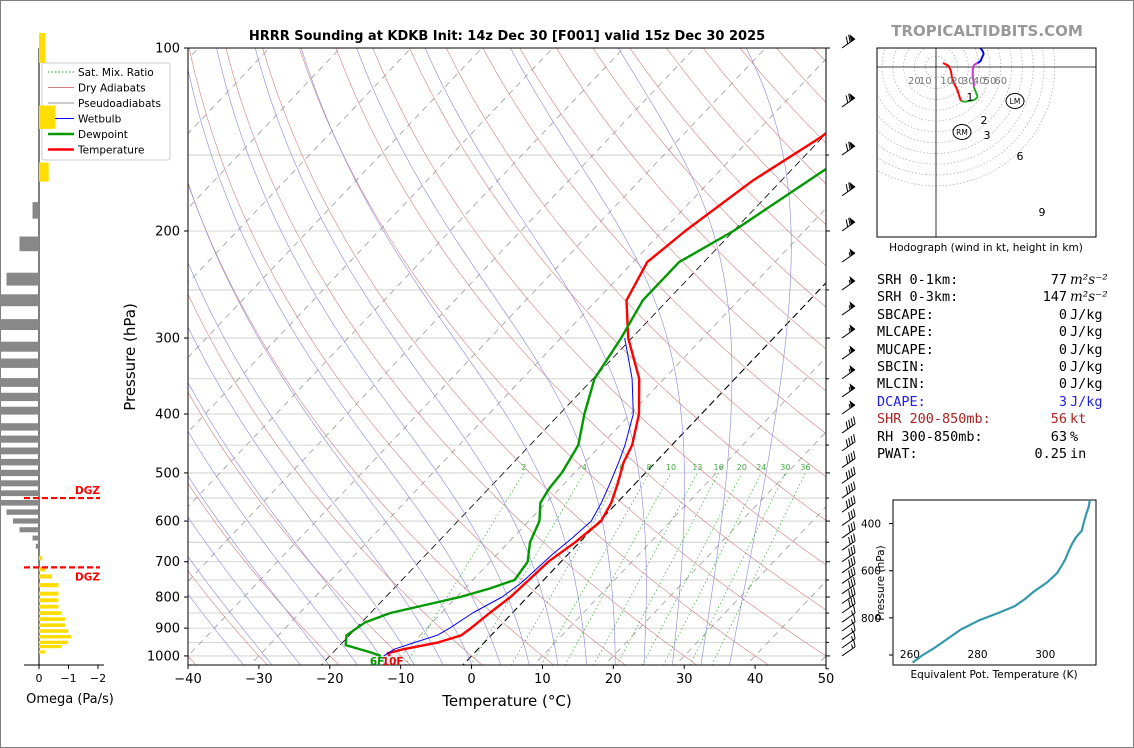 This screenshot has height=748, width=1134. I want to click on y-tick-label: 400, so click(167, 415).